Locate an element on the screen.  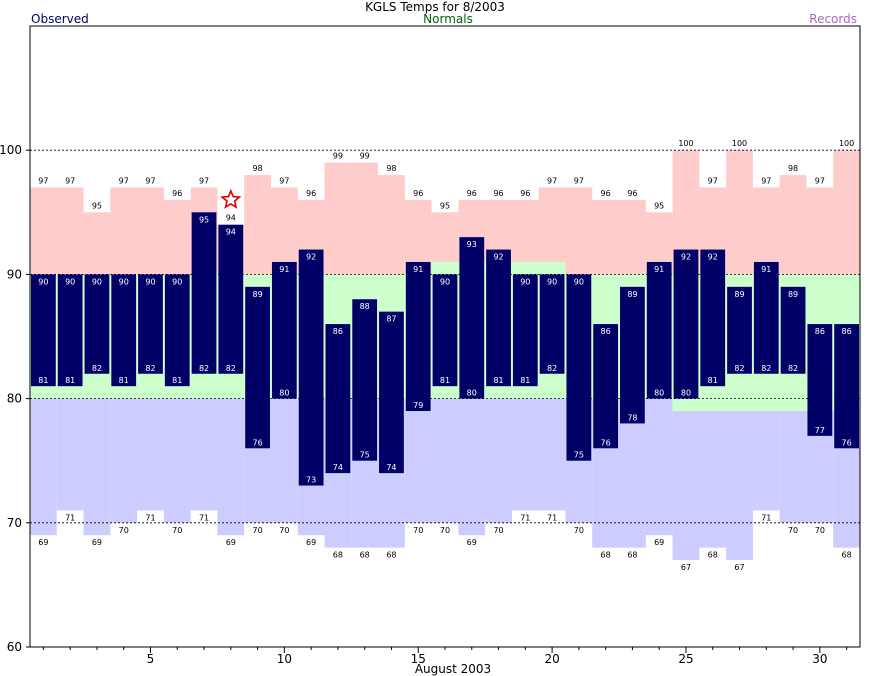
high-label: 86 is located at coordinates (606, 331).